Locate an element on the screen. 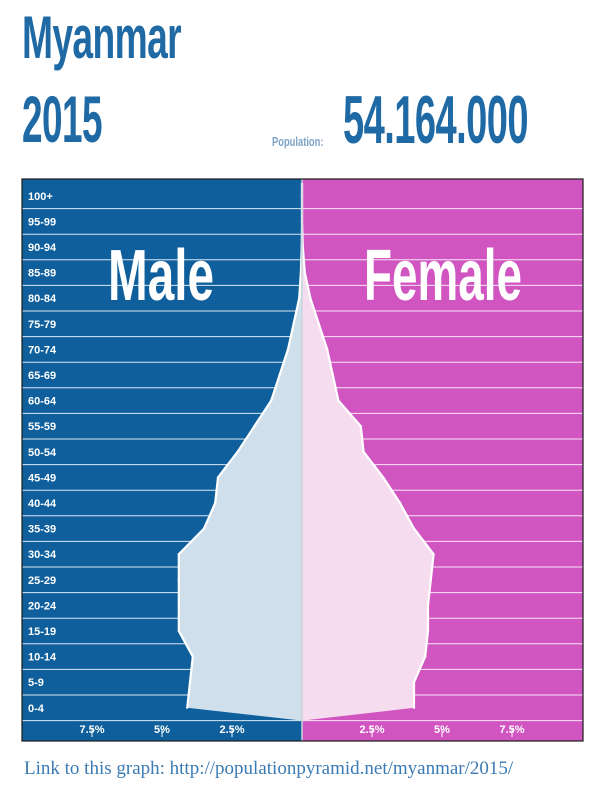  country-title: Myanmar is located at coordinates (102, 37).